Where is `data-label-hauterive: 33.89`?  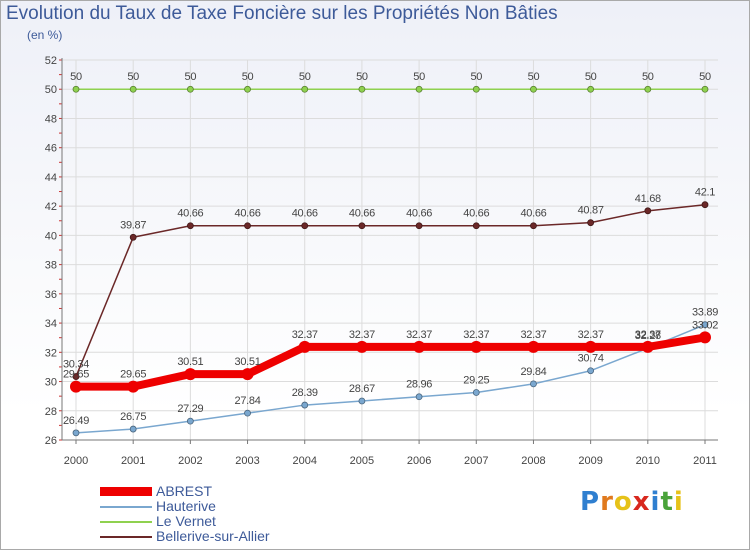 data-label-hauterive: 33.89 is located at coordinates (705, 313).